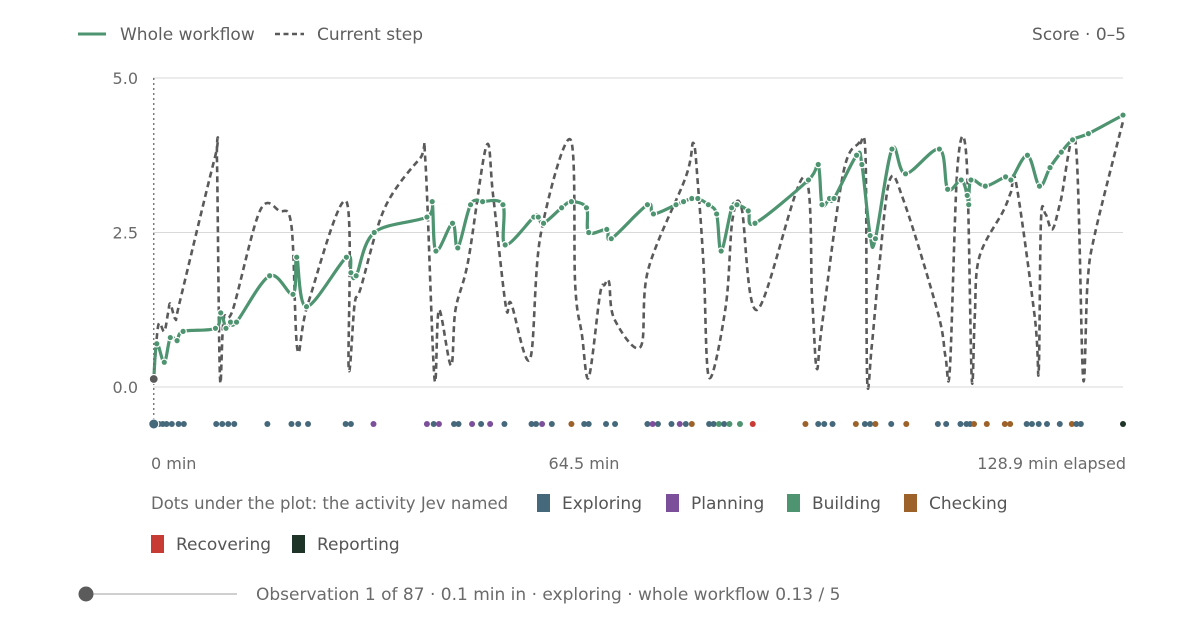 The width and height of the screenshot is (1200, 630). I want to click on checking-label: Checking, so click(968, 504).